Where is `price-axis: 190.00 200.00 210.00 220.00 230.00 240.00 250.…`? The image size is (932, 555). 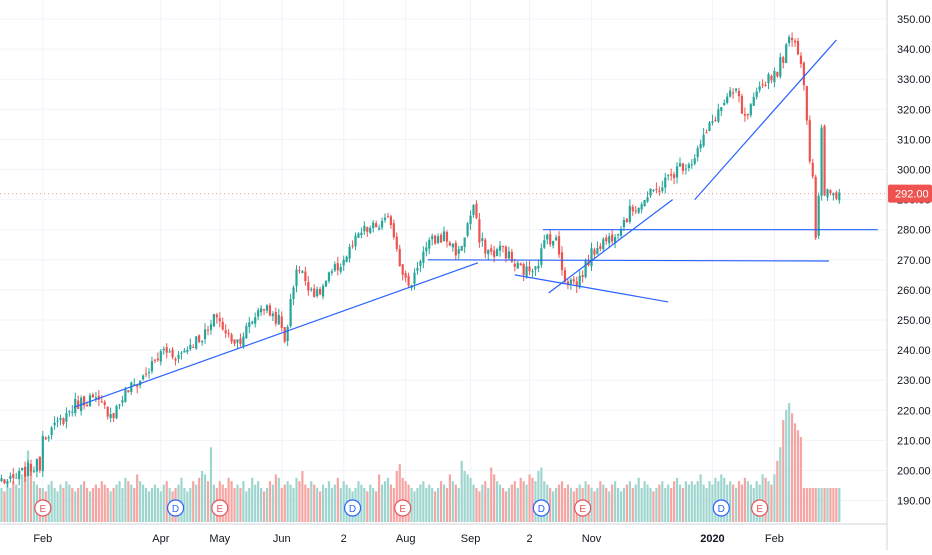
price-axis: 190.00 200.00 210.00 220.00 230.00 240.00 250.… is located at coordinates (908, 275).